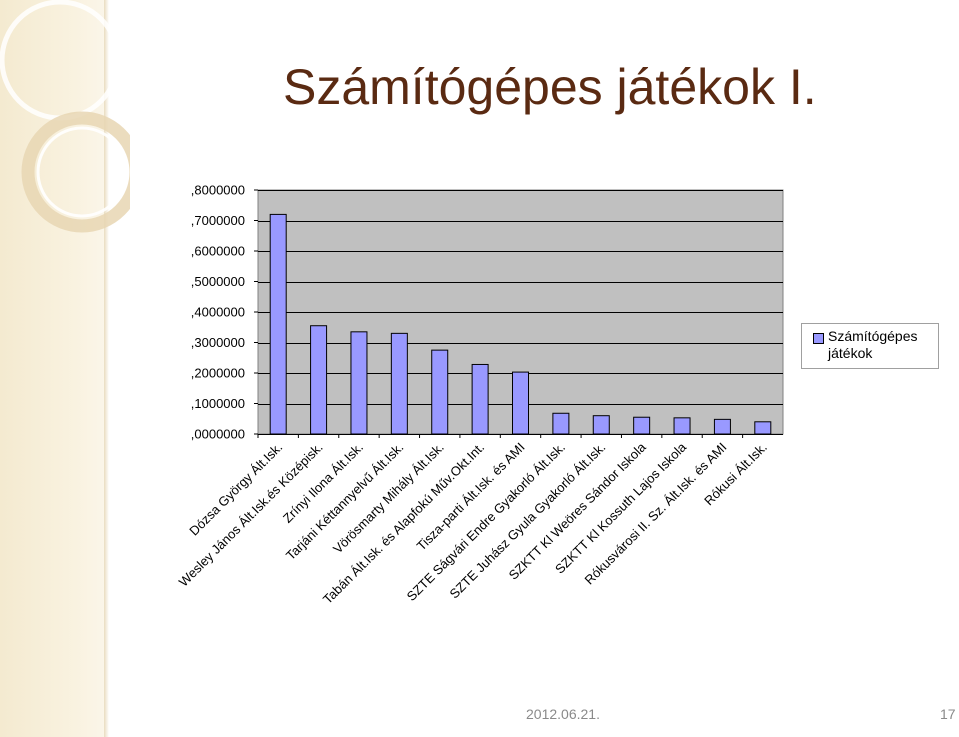 This screenshot has width=959, height=737. I want to click on y-tick-label: ,8000000, so click(218, 190).